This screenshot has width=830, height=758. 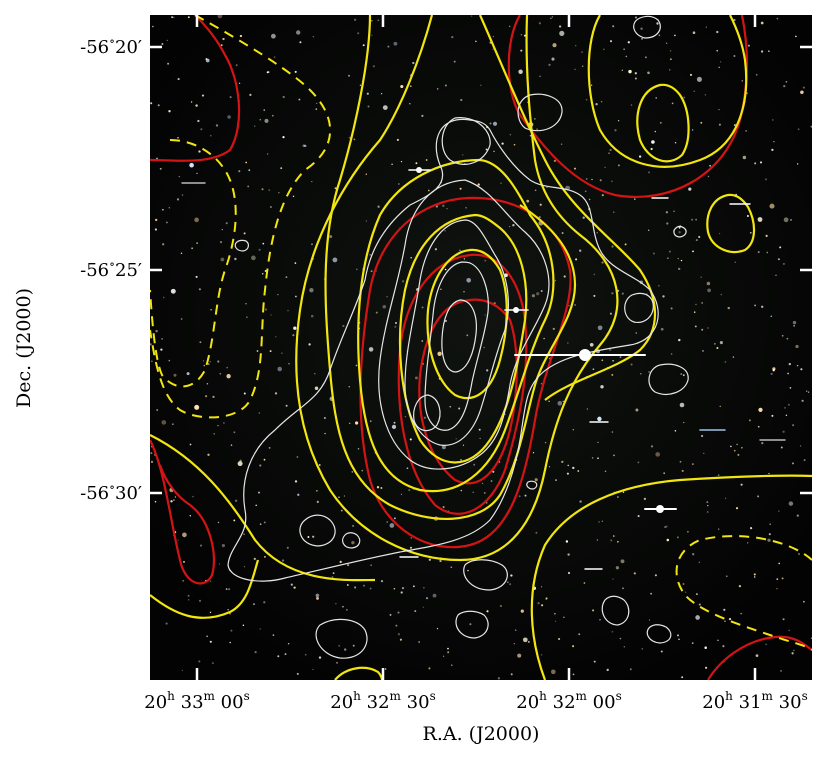 What do you see at coordinates (195, 88) in the screenshot?
I see `red-contour-left` at bounding box center [195, 88].